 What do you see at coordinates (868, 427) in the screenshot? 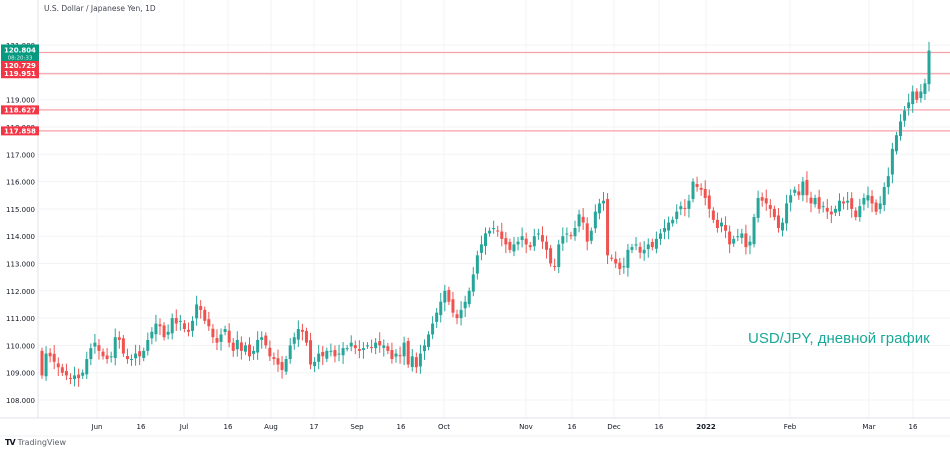
I see `time-tick-label: Mar` at bounding box center [868, 427].